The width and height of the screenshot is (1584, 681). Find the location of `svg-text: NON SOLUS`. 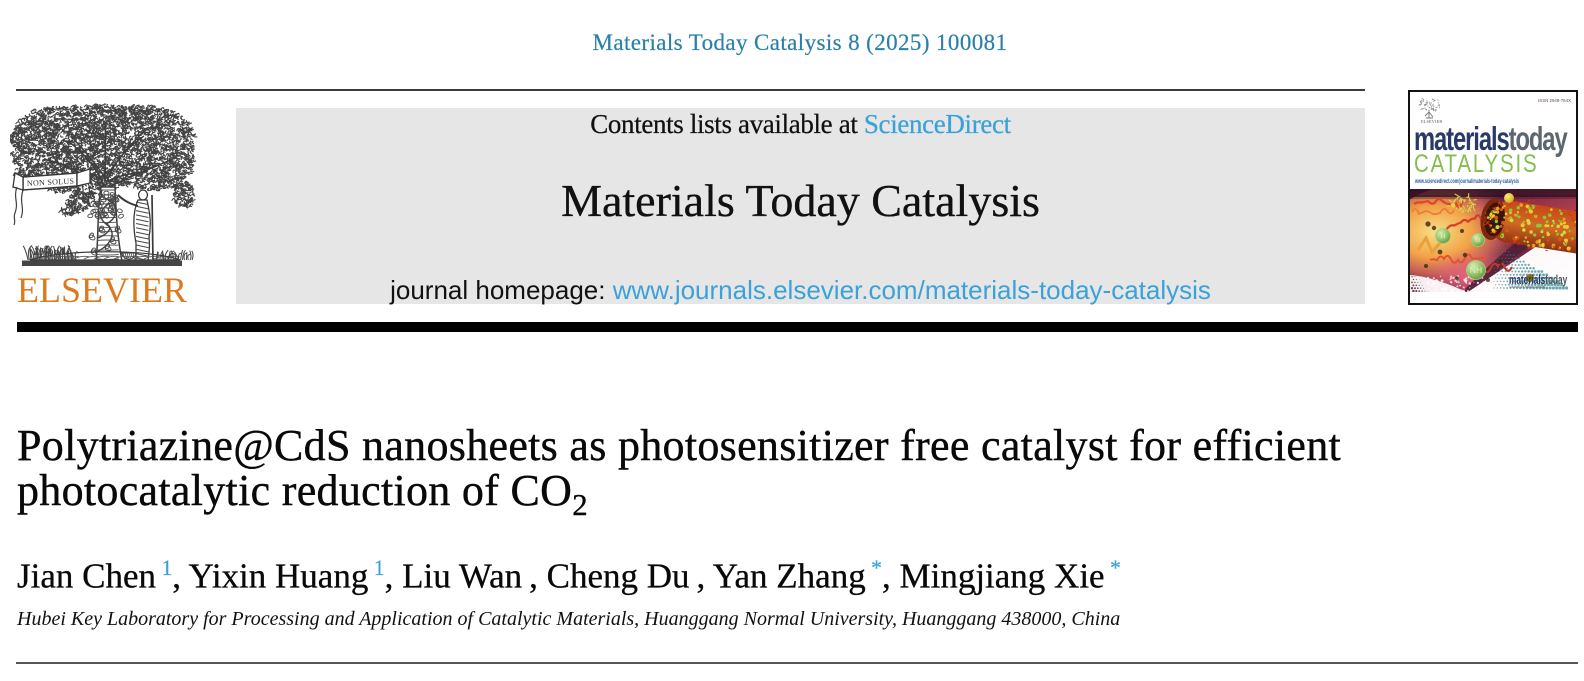

svg-text: NON SOLUS is located at coordinates (51, 182).